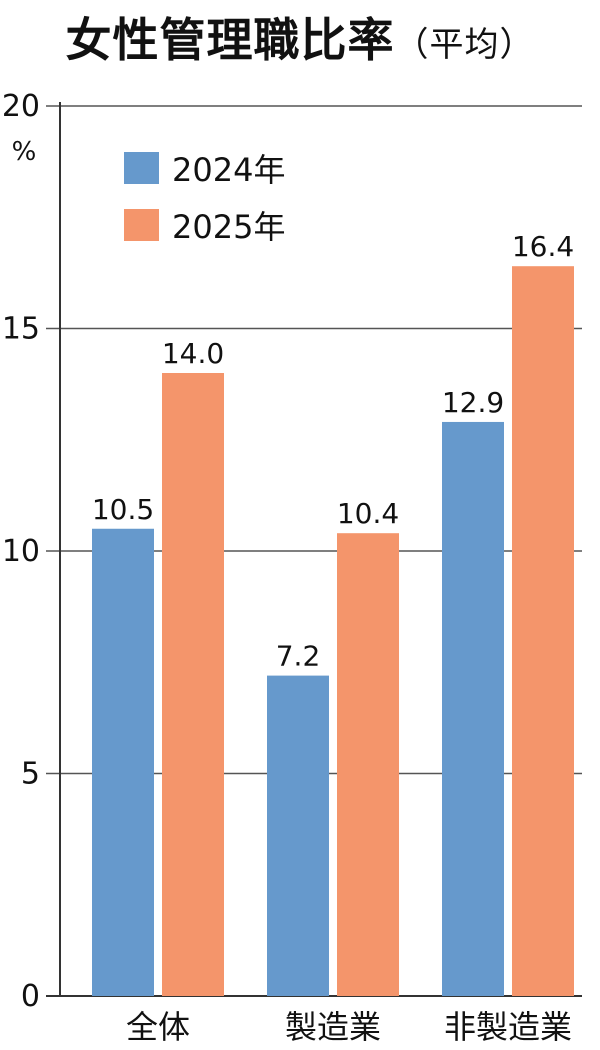  What do you see at coordinates (543, 246) in the screenshot?
I see `data-label: 16.4` at bounding box center [543, 246].